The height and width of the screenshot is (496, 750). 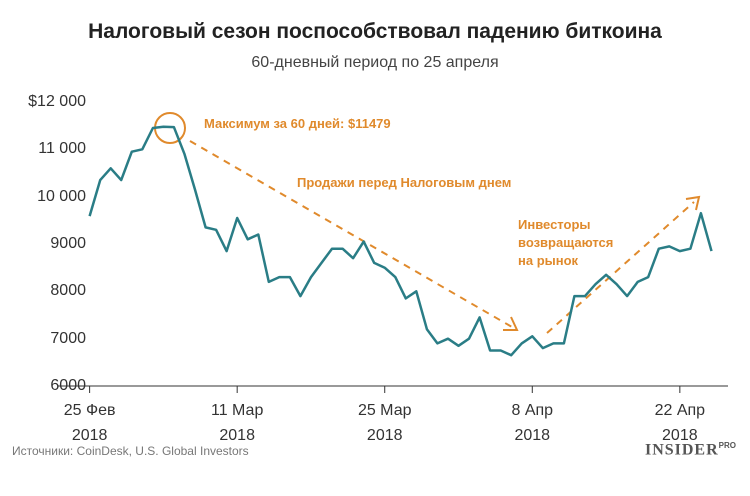 What do you see at coordinates (297, 123) in the screenshot?
I see `annotation: Максимум за 60 дней: $11479` at bounding box center [297, 123].